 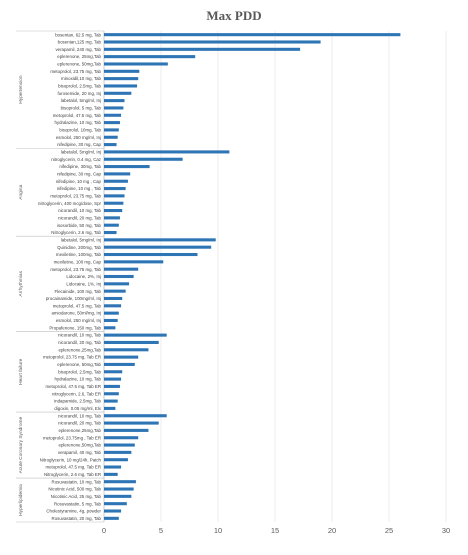 What do you see at coordinates (21, 371) in the screenshot?
I see `group-label: Heart failure` at bounding box center [21, 371].